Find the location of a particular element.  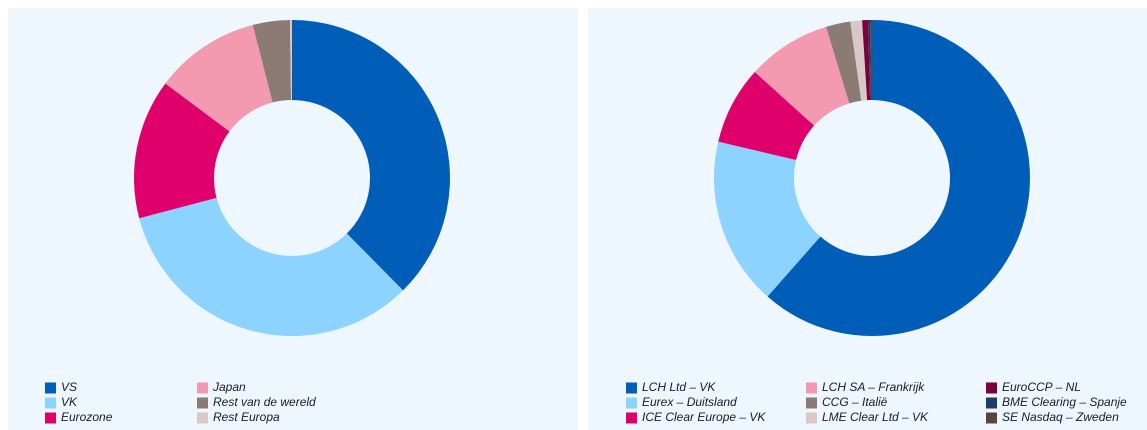

legend-label: Eurozone is located at coordinates (87, 417).